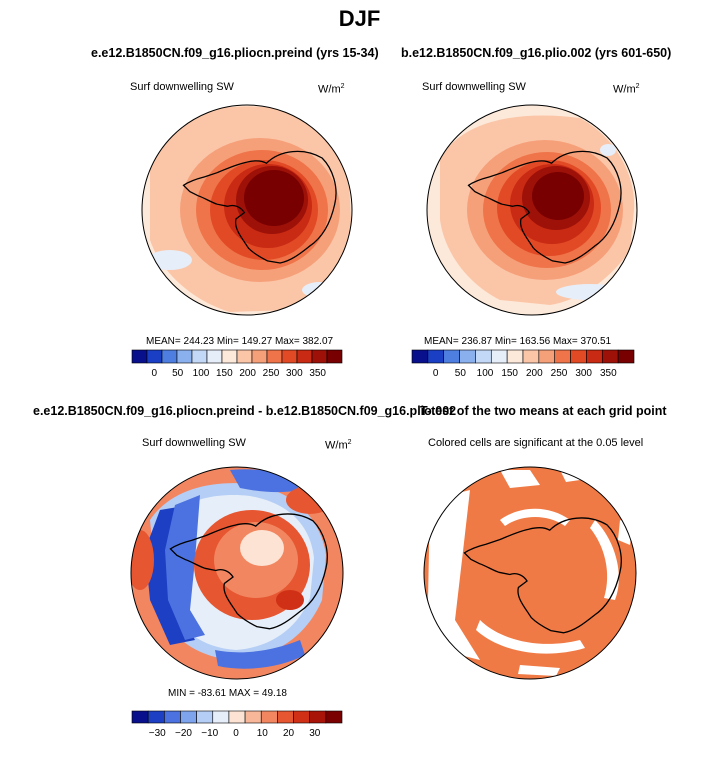  Describe the element at coordinates (461, 373) in the screenshot. I see `panel-control-colorbar-tick-label: 50` at that location.